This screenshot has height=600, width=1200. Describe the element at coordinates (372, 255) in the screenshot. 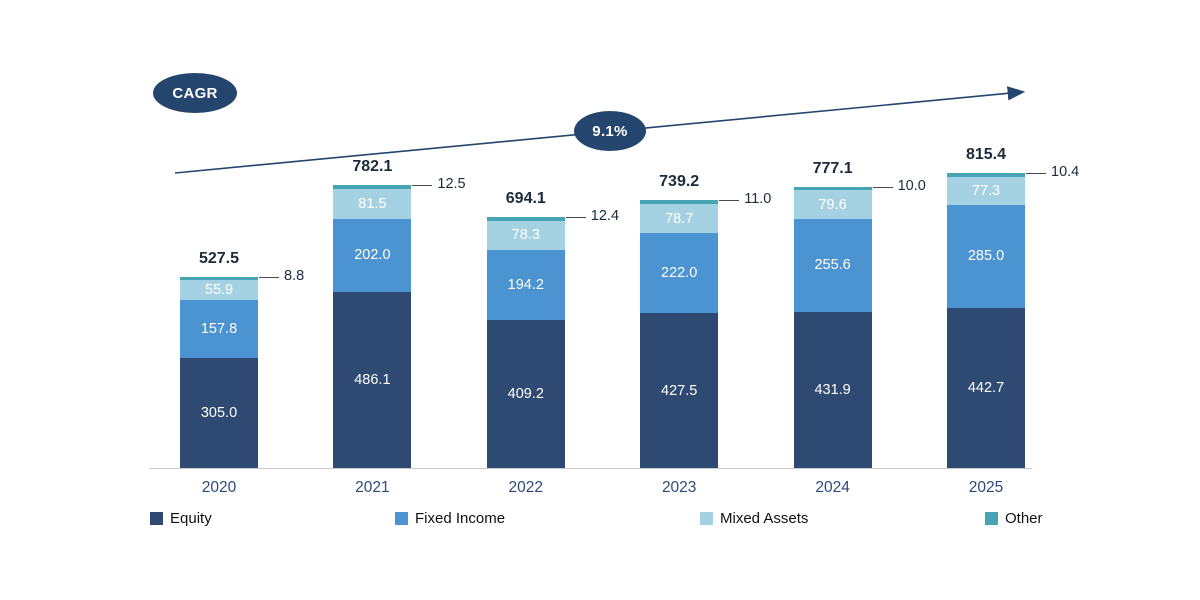

I see `bar-segment-fixed-income: 202.0` at that location.